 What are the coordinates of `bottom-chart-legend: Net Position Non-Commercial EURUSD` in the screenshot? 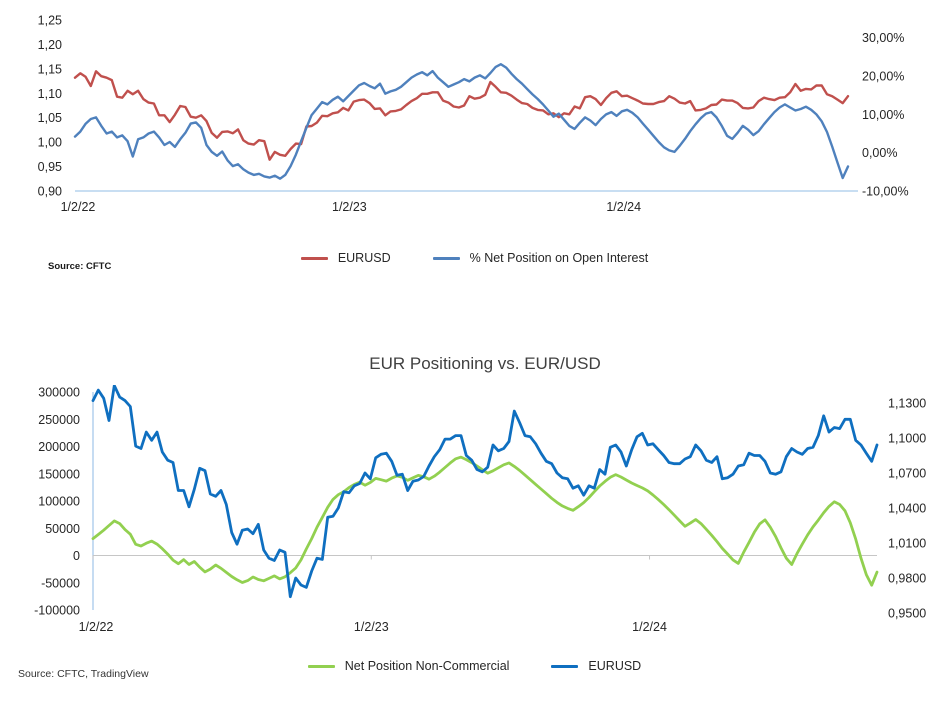 It's located at (474, 666).